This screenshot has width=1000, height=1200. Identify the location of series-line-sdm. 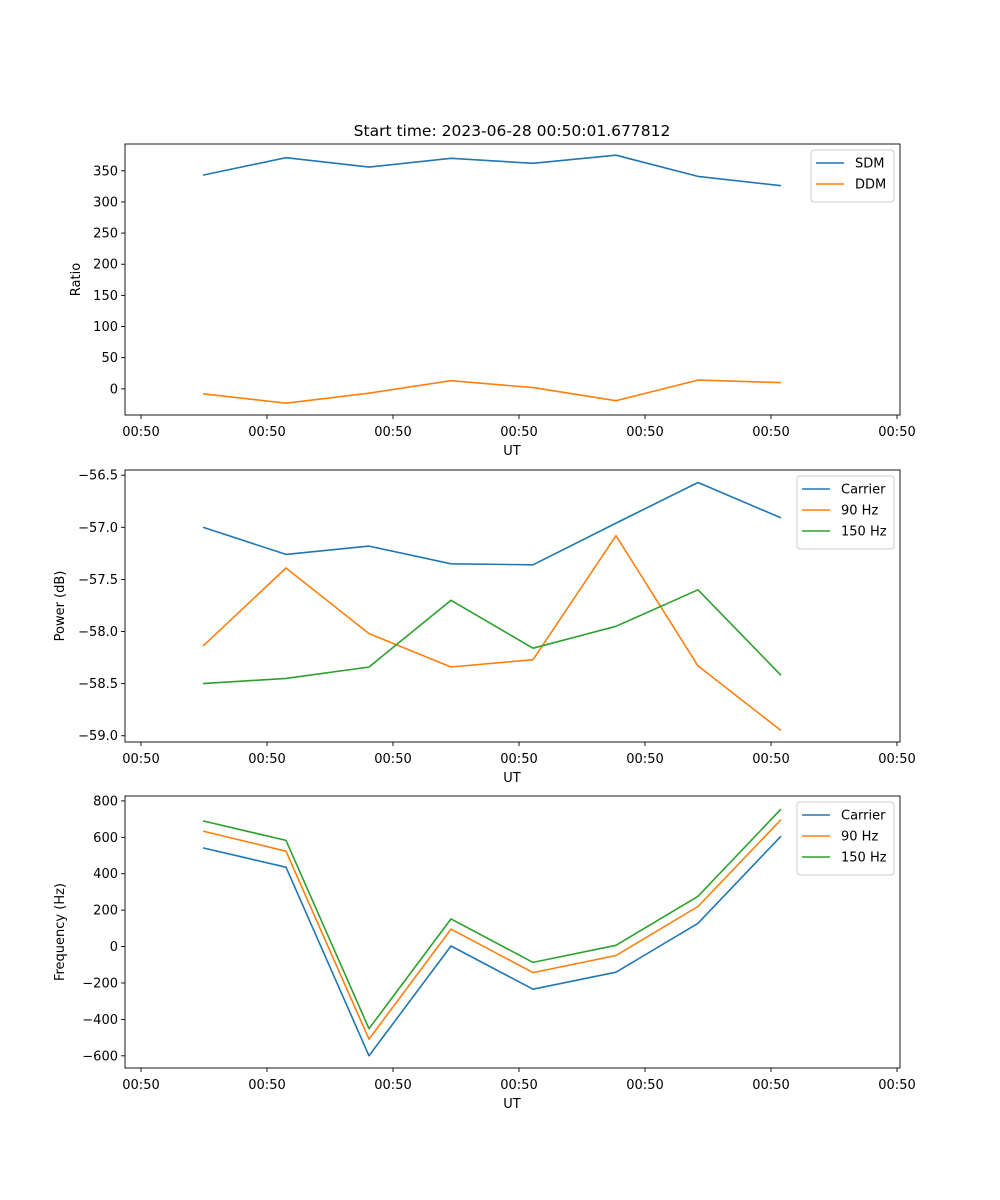
(492, 170).